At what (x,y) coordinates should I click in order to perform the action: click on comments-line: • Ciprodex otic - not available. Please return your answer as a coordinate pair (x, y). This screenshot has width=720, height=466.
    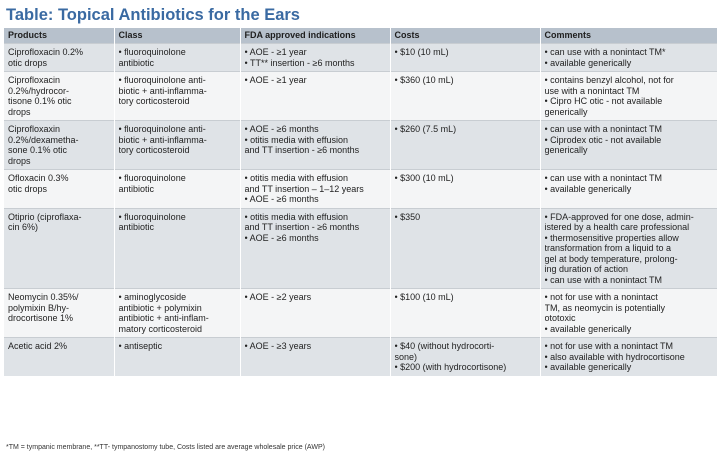
    Looking at the image, I should click on (603, 139).